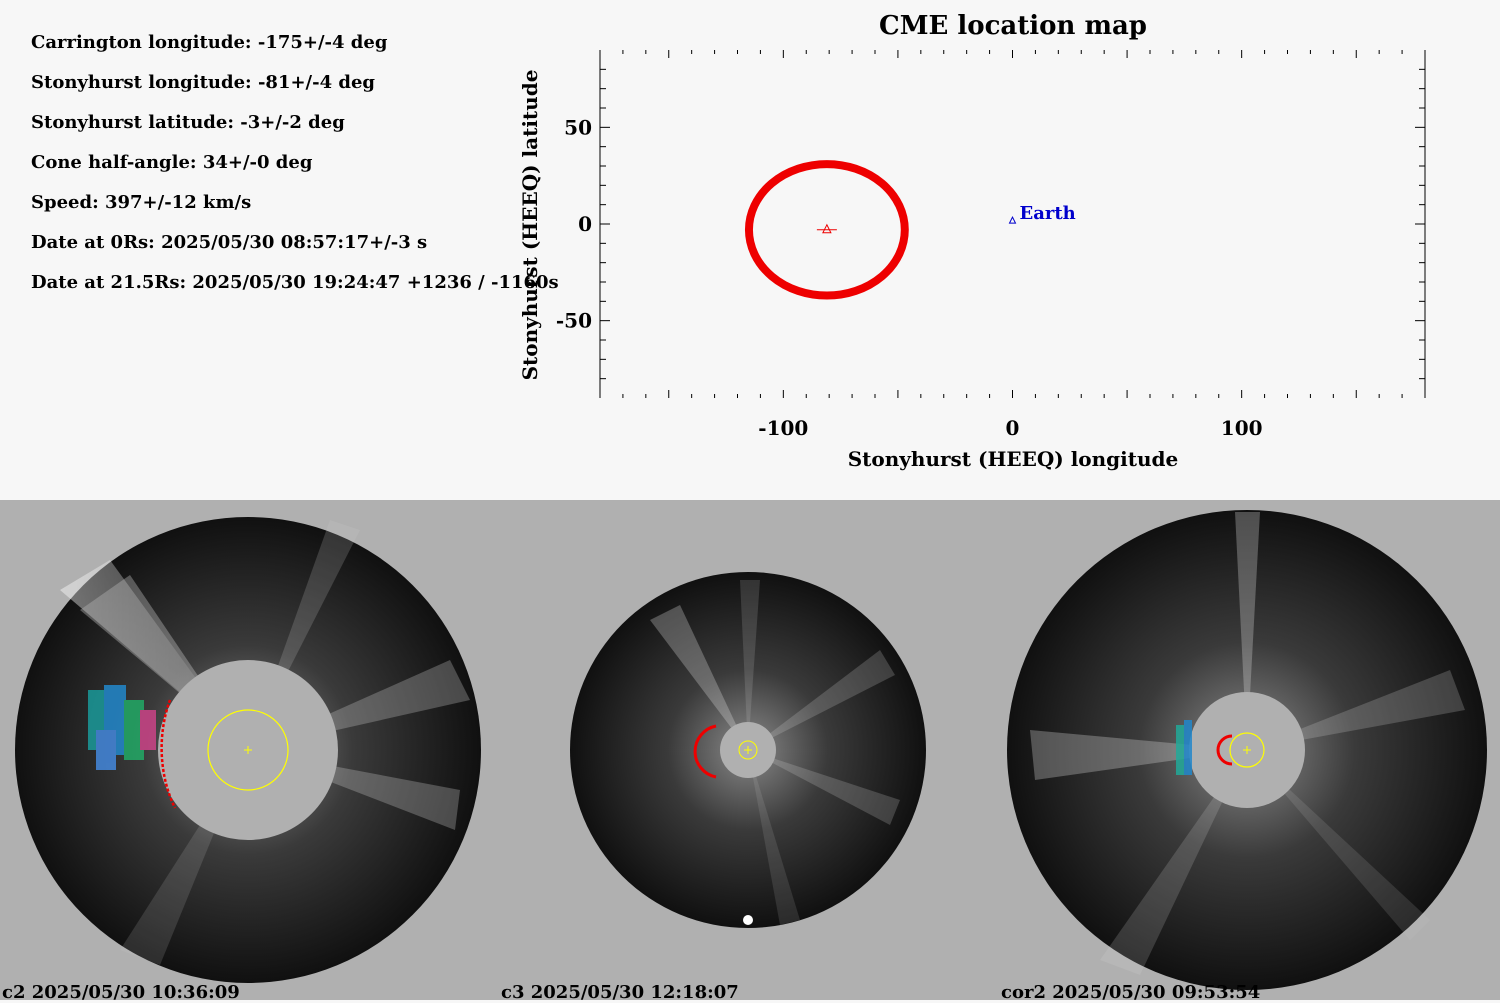 This screenshot has width=1500, height=1003. I want to click on x-tick-label: 0, so click(1013, 428).